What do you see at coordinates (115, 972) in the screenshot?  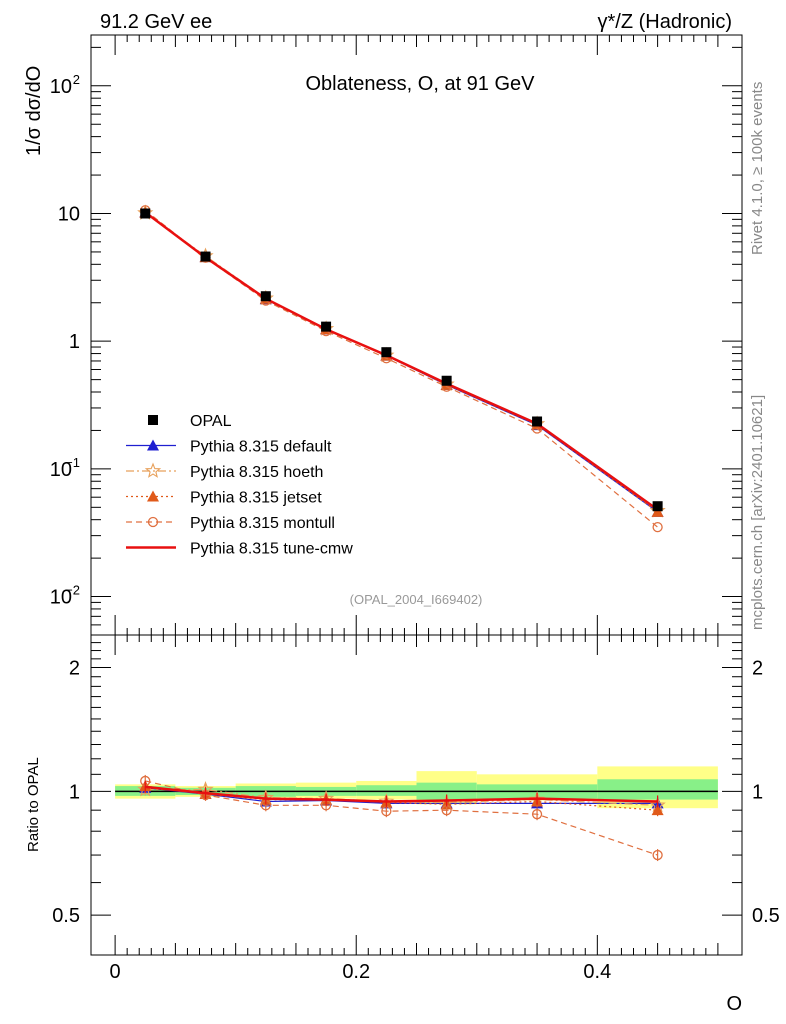 I see `x-tick-label: 0` at bounding box center [115, 972].